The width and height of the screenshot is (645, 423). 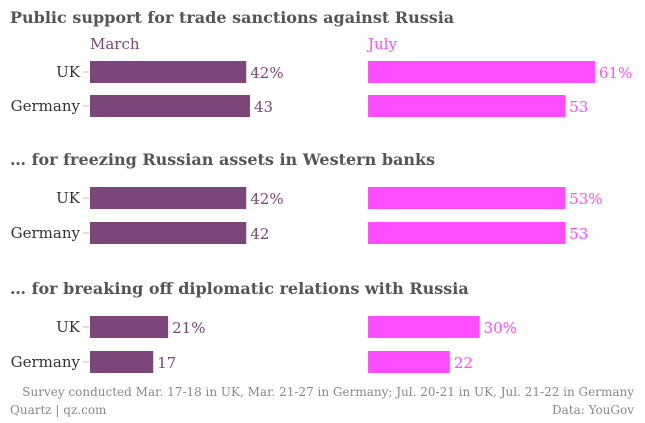 What do you see at coordinates (593, 410) in the screenshot?
I see `source-note: Data: YouGov` at bounding box center [593, 410].